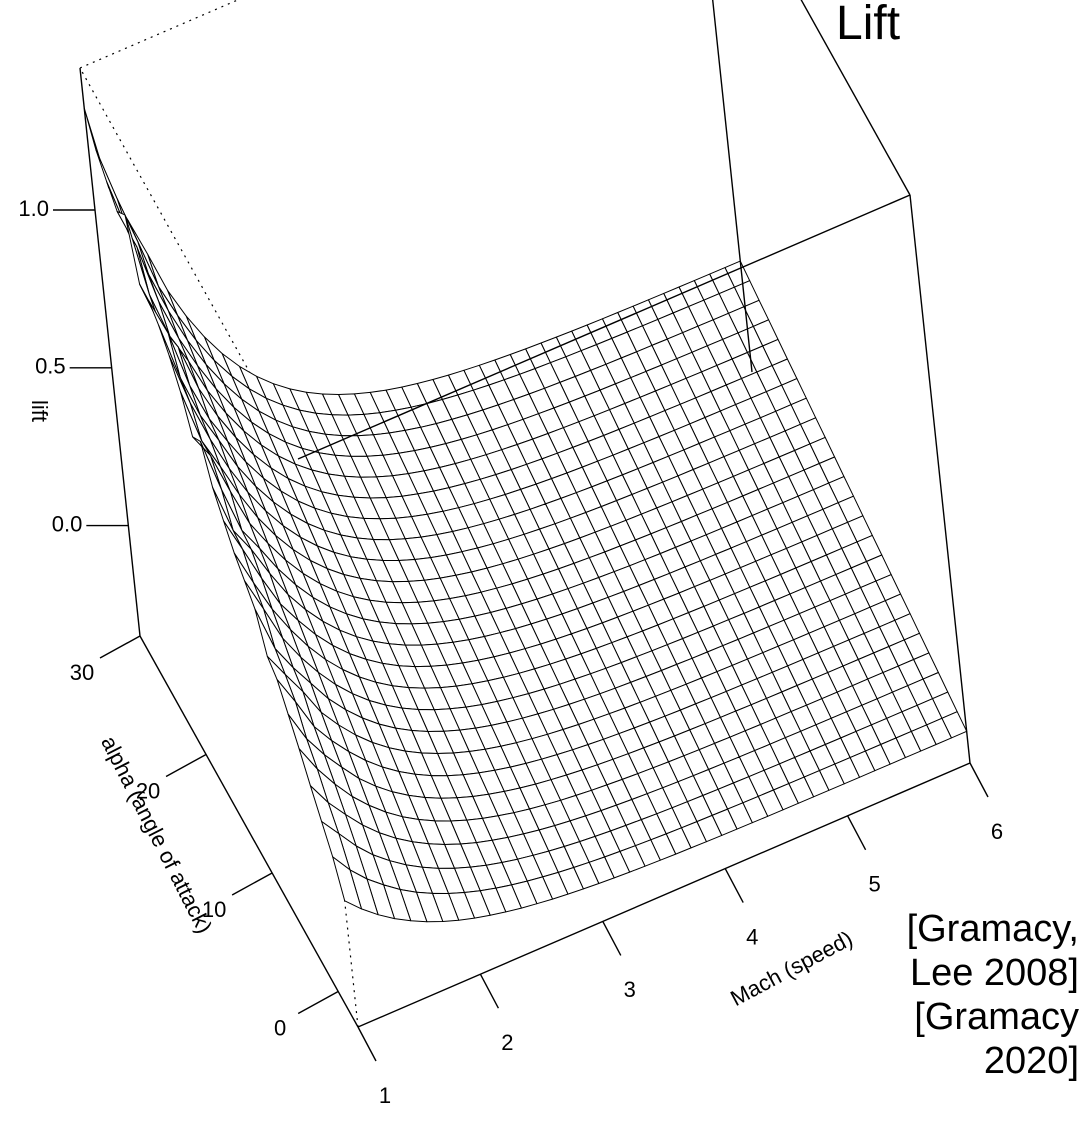 This screenshot has width=1087, height=1121. I want to click on box-edge-front-top, so click(604, 327).